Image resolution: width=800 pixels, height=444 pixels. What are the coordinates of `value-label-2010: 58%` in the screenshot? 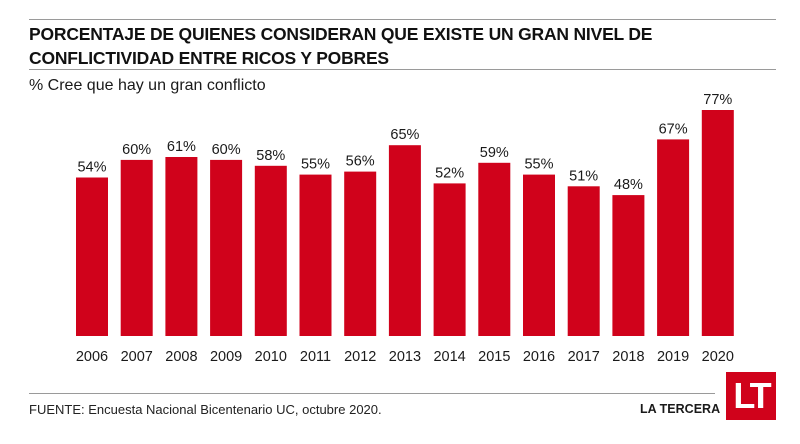 It's located at (270, 156).